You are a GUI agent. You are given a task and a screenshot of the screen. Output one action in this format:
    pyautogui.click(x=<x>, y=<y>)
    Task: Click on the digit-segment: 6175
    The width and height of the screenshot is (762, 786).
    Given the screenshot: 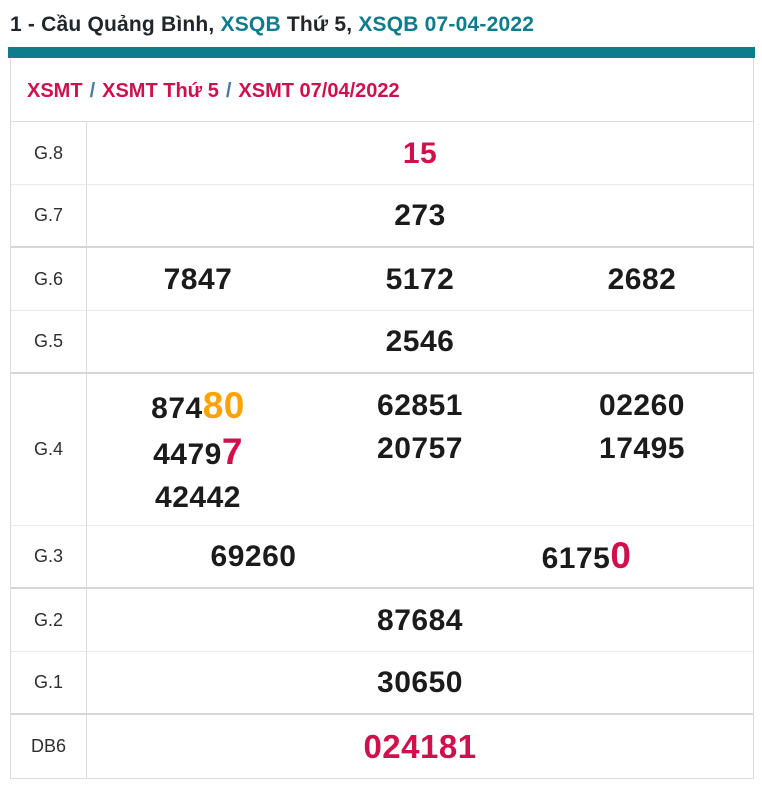 What is the action you would take?
    pyautogui.click(x=576, y=558)
    